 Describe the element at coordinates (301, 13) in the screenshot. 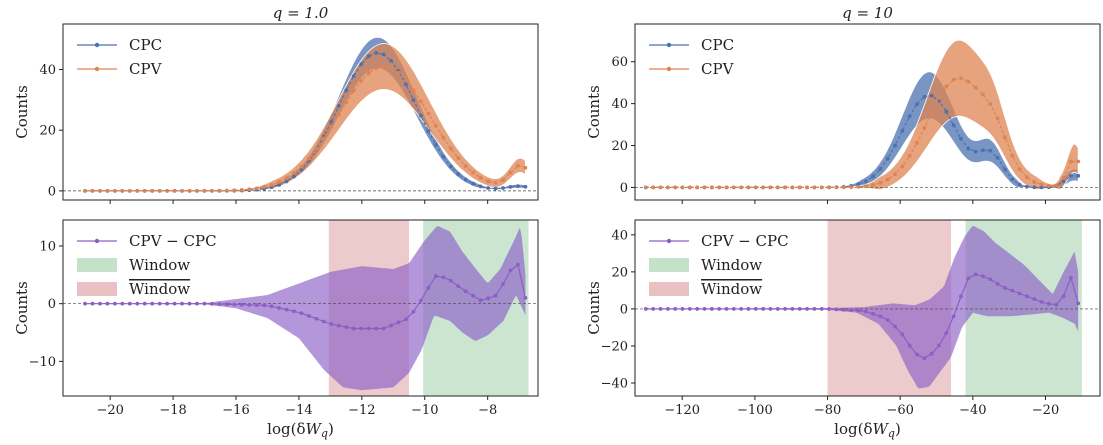

I see `chart-title: q = 1.0` at that location.